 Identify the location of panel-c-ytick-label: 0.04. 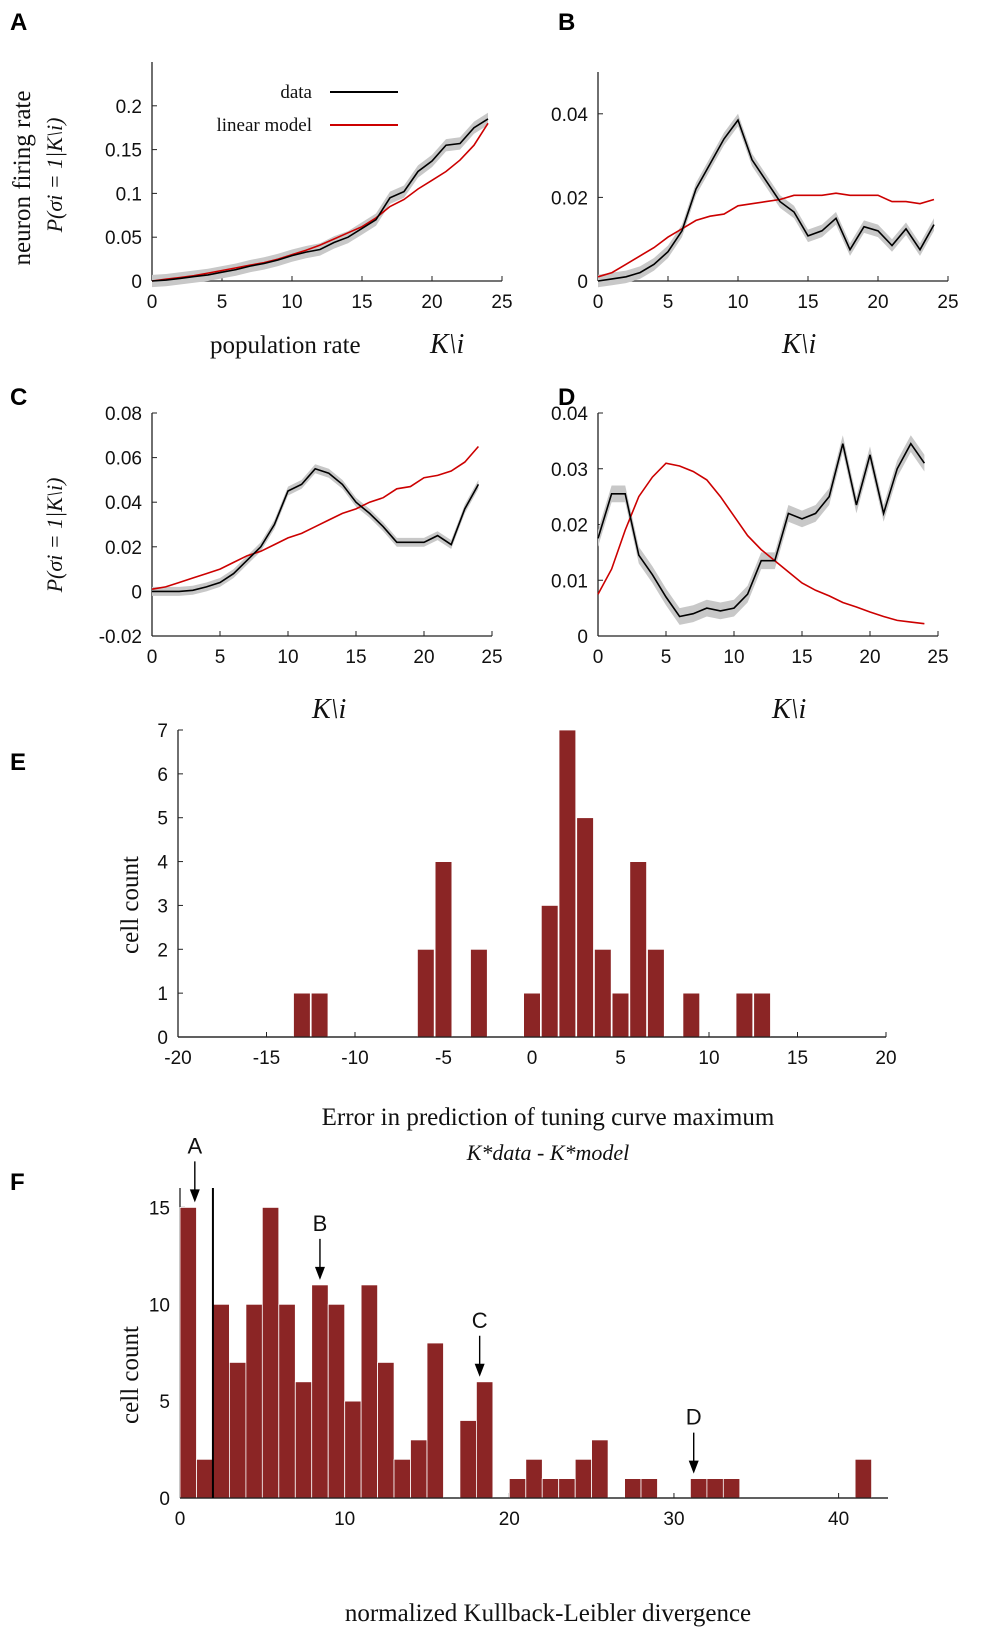
(123, 503).